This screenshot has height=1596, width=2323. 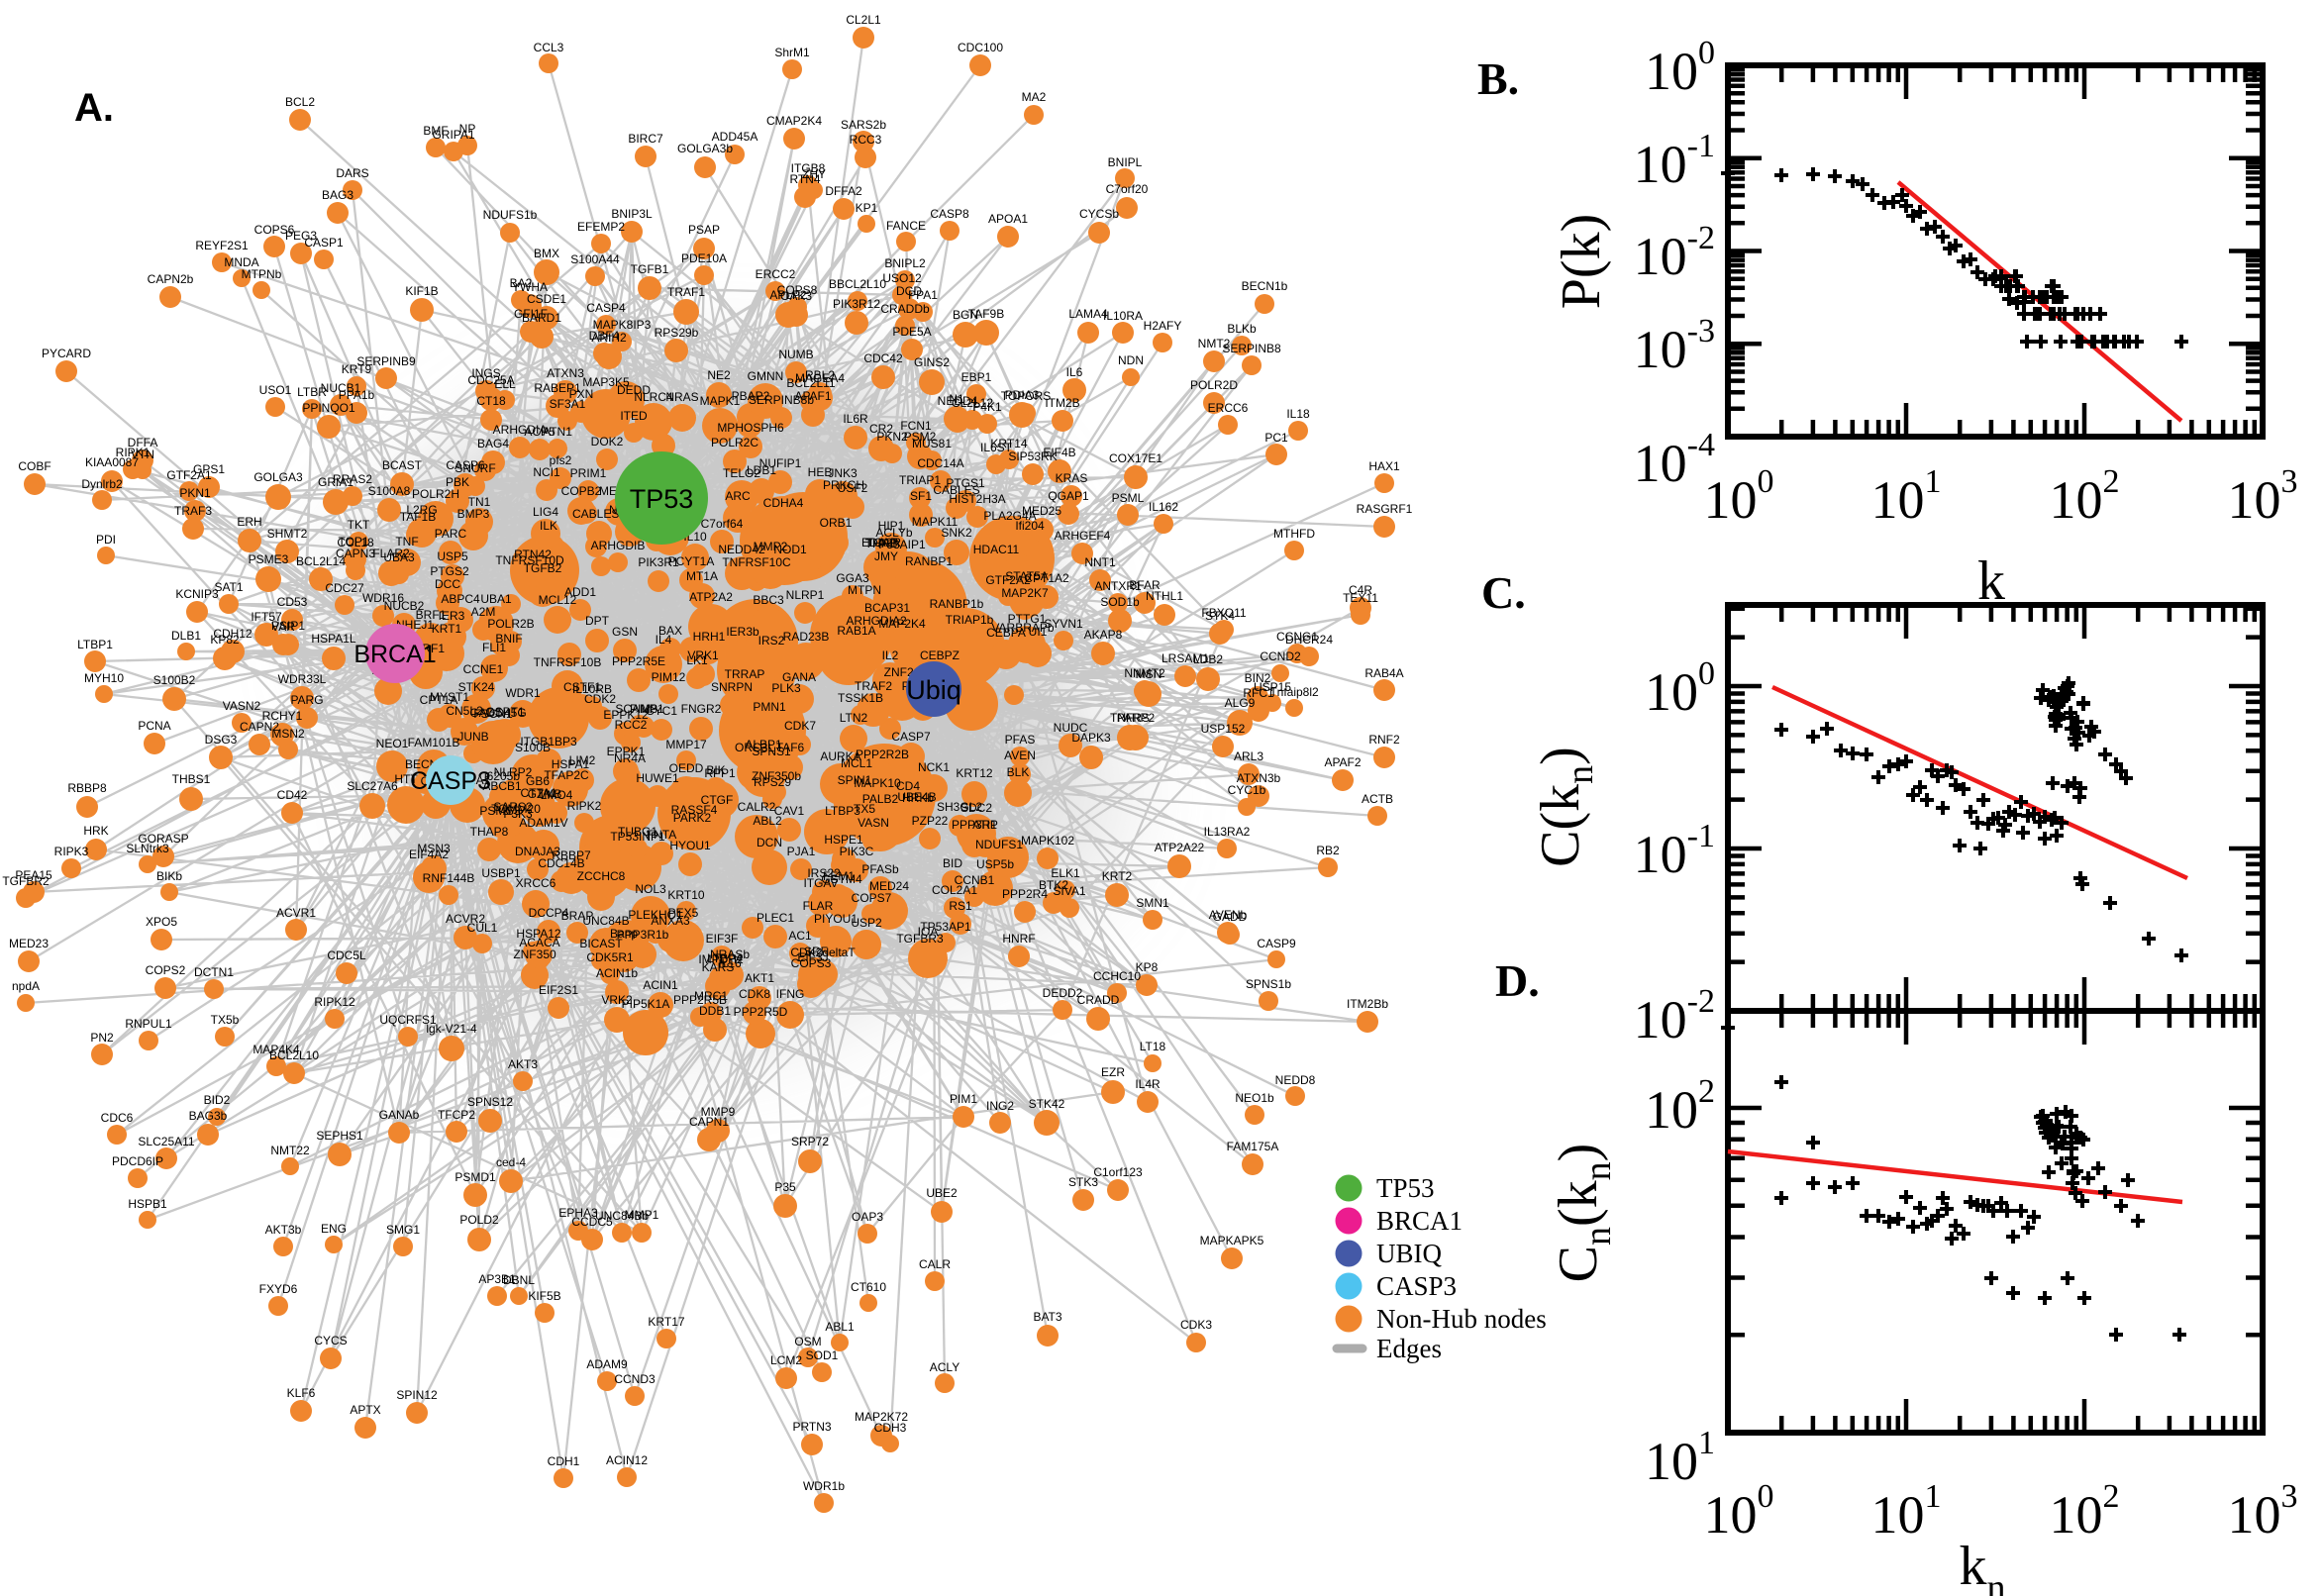 I want to click on svg-text: FXYD6, so click(x=278, y=1289).